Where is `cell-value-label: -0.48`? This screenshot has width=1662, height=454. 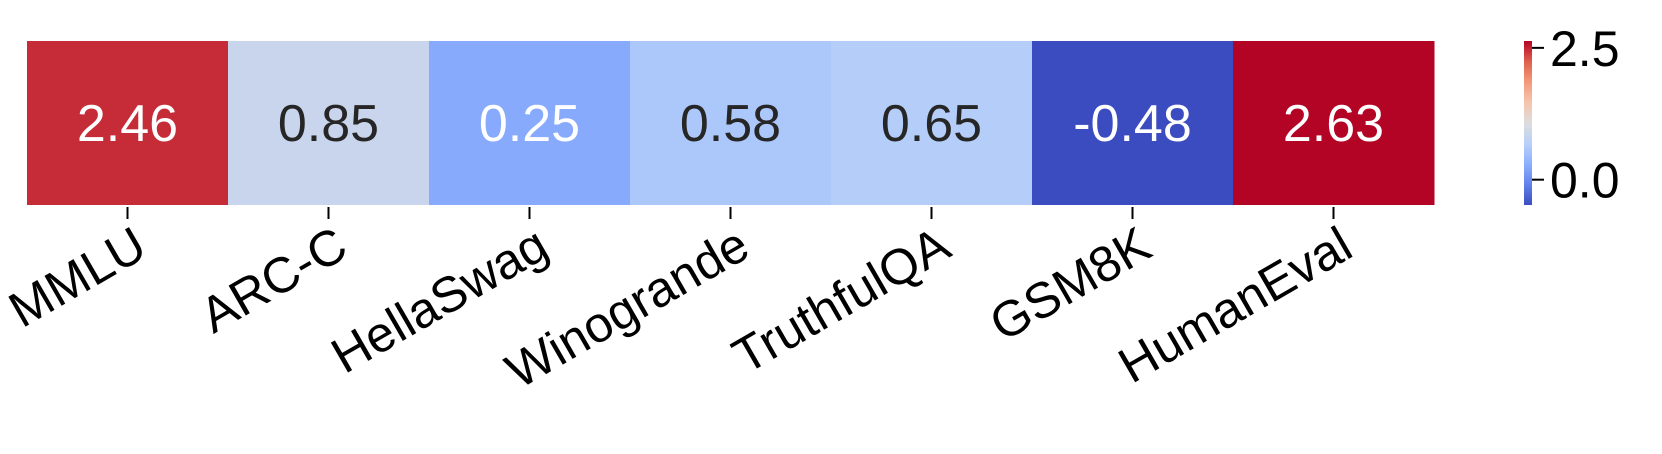 cell-value-label: -0.48 is located at coordinates (1132, 124).